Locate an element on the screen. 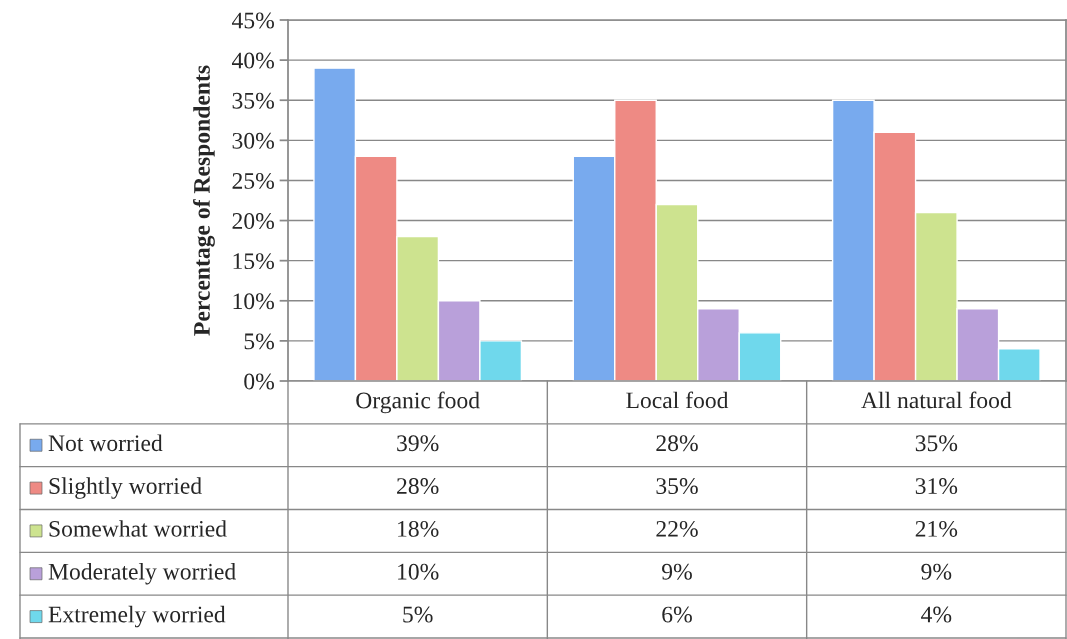 This screenshot has height=639, width=1067. y-tick-label: 35% is located at coordinates (253, 100).